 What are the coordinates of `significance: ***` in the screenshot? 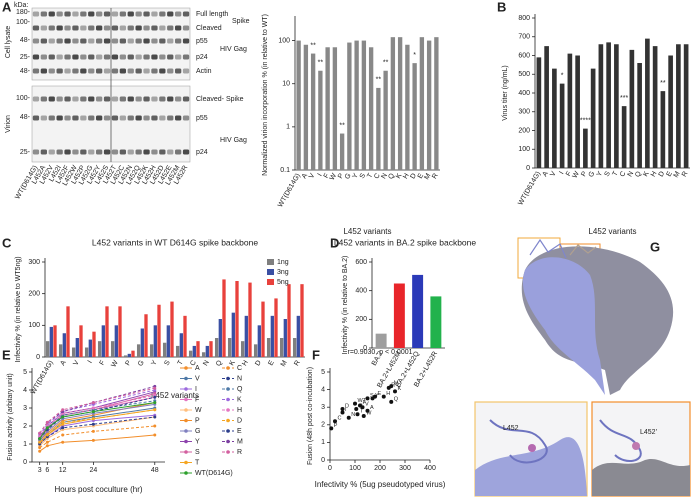 It's located at (624, 98).